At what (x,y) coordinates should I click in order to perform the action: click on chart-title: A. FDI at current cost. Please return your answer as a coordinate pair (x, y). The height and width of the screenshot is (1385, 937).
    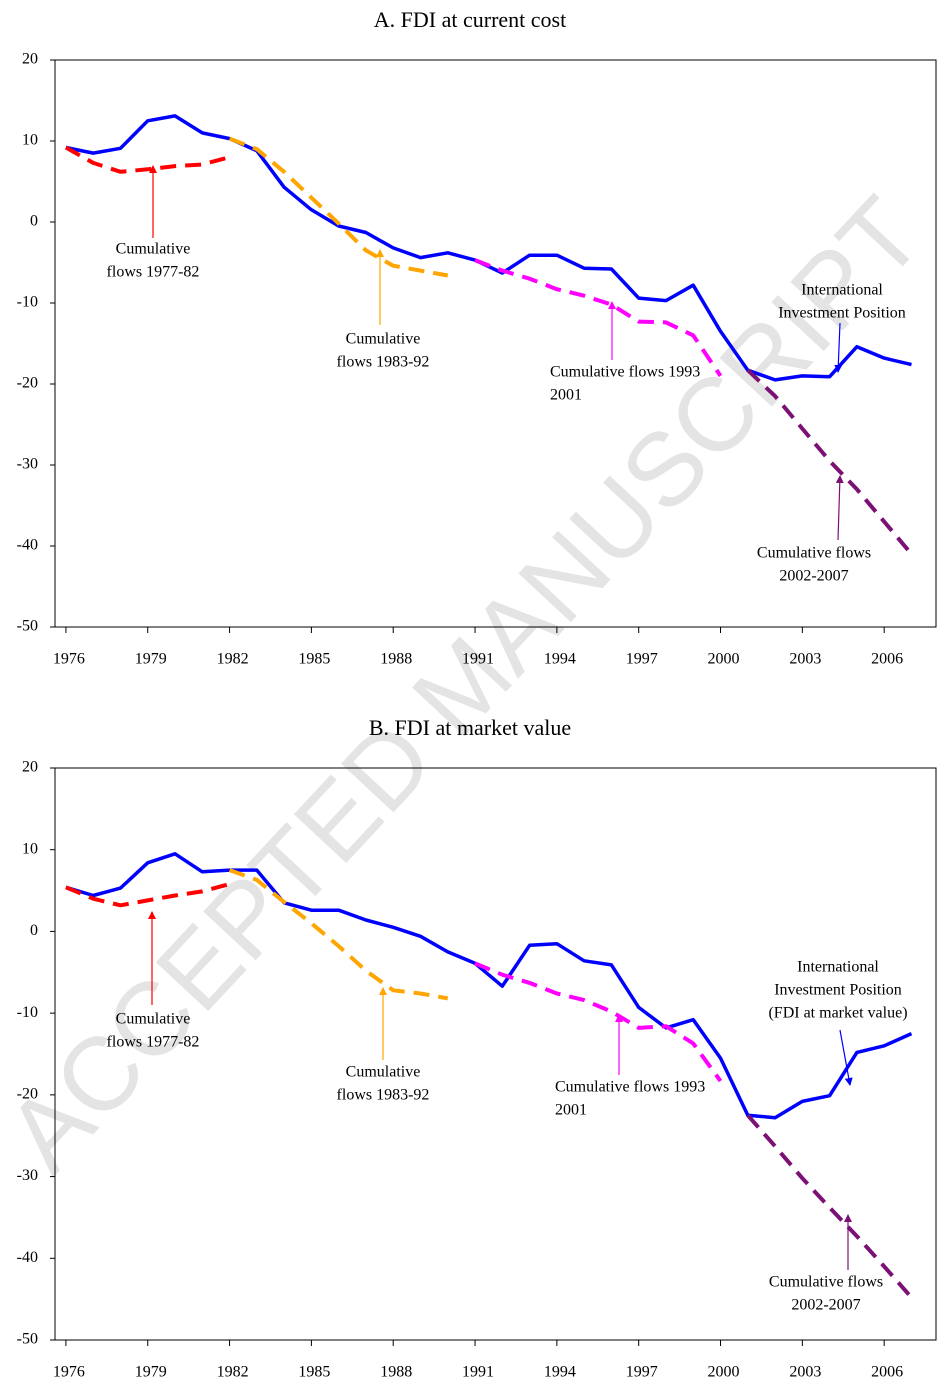
    Looking at the image, I should click on (470, 19).